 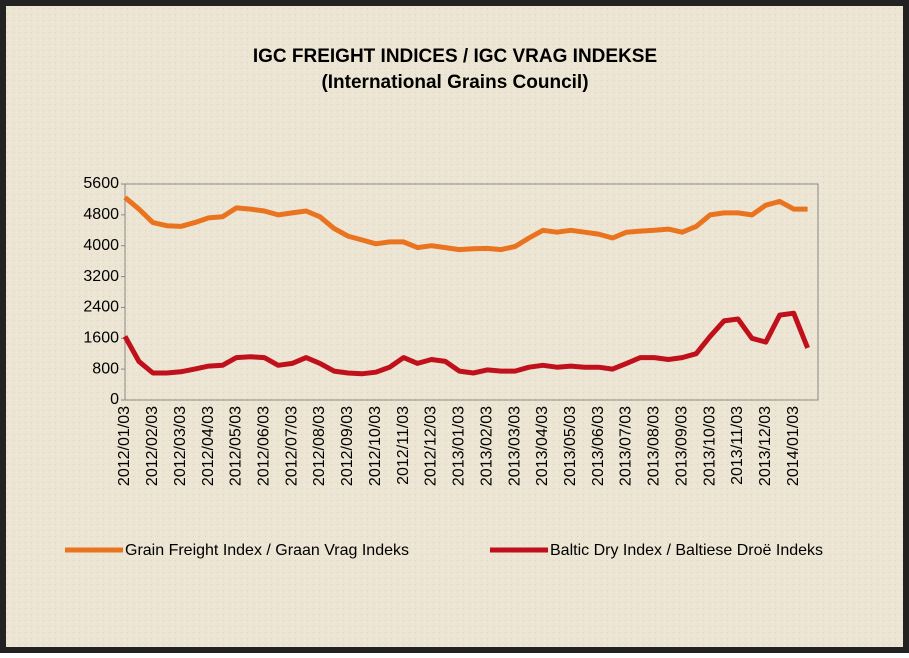 I want to click on x-tick-label: 2012/01/03, so click(x=124, y=446).